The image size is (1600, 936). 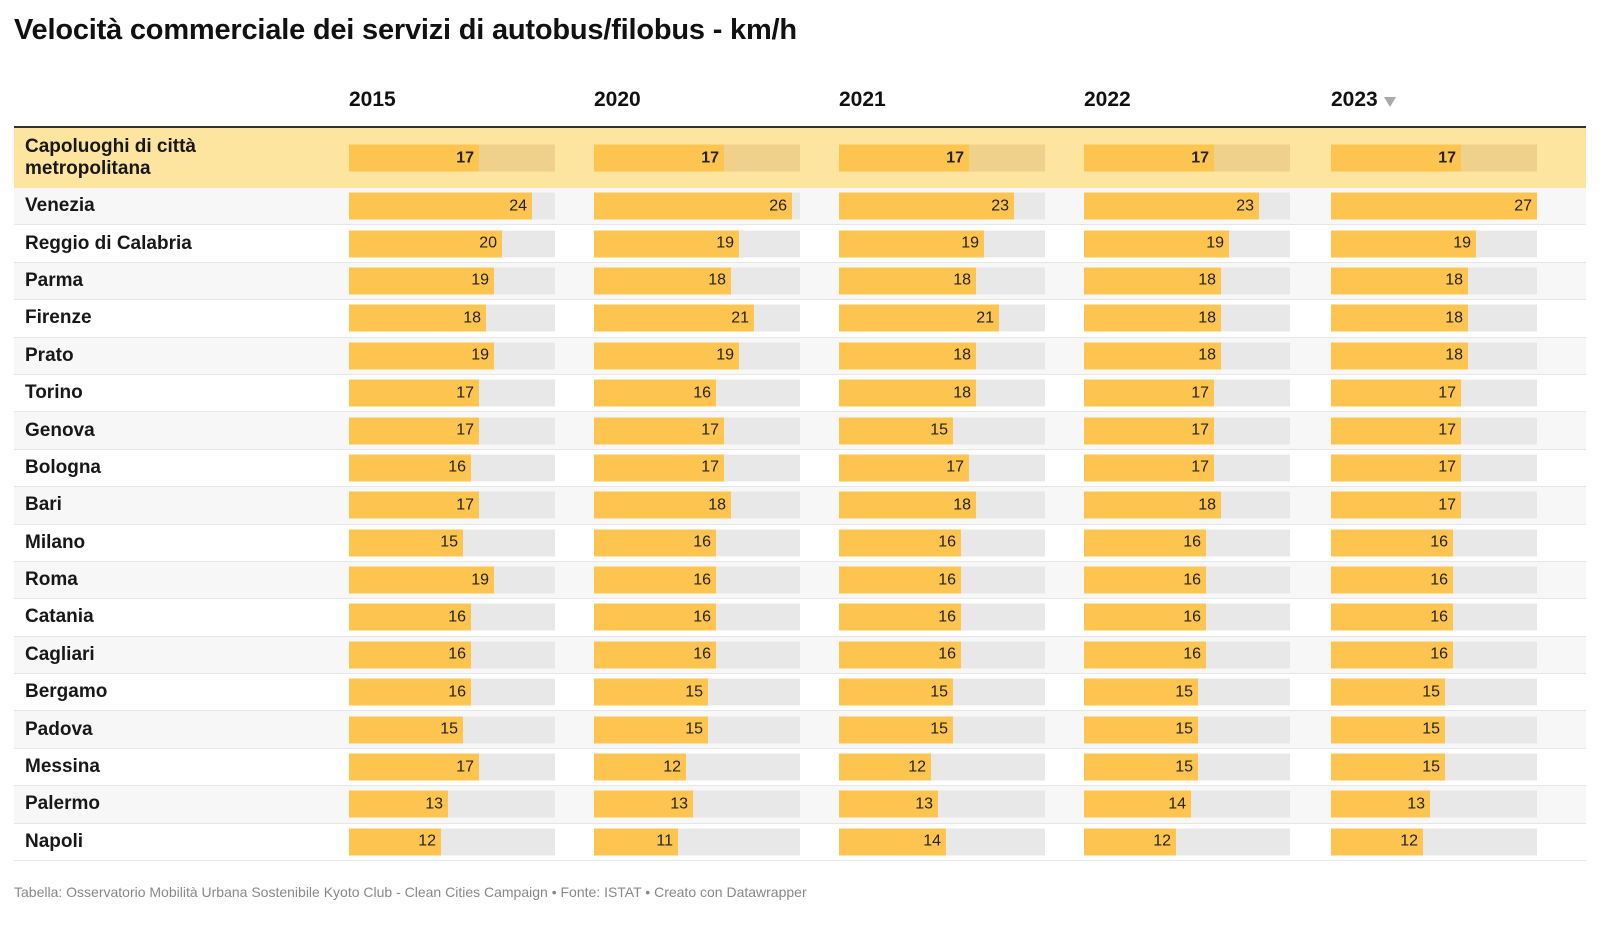 I want to click on bar-track: 24, so click(x=452, y=206).